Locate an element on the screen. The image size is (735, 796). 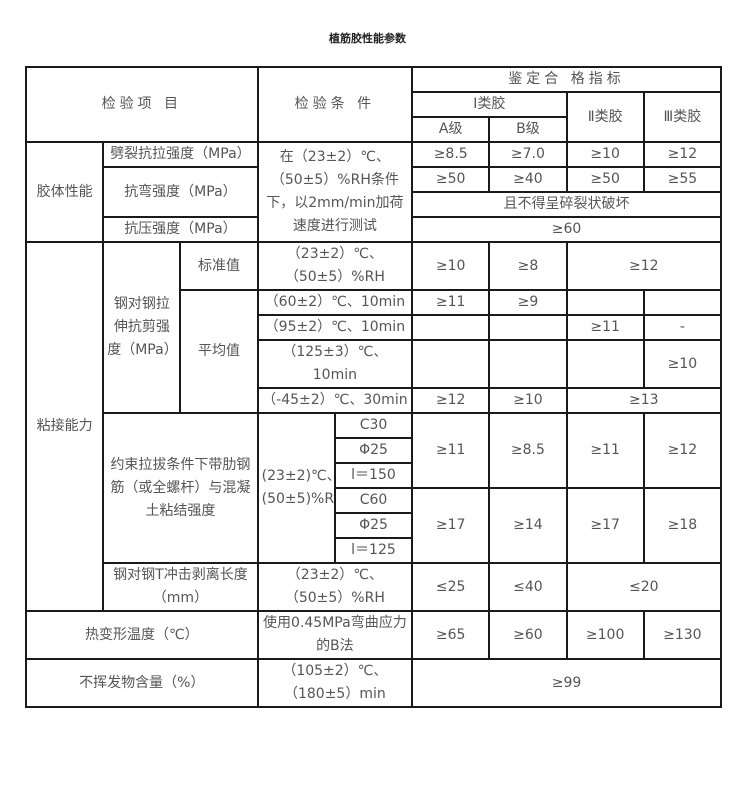
bond-group: 粘接能力 is located at coordinates (64, 426).